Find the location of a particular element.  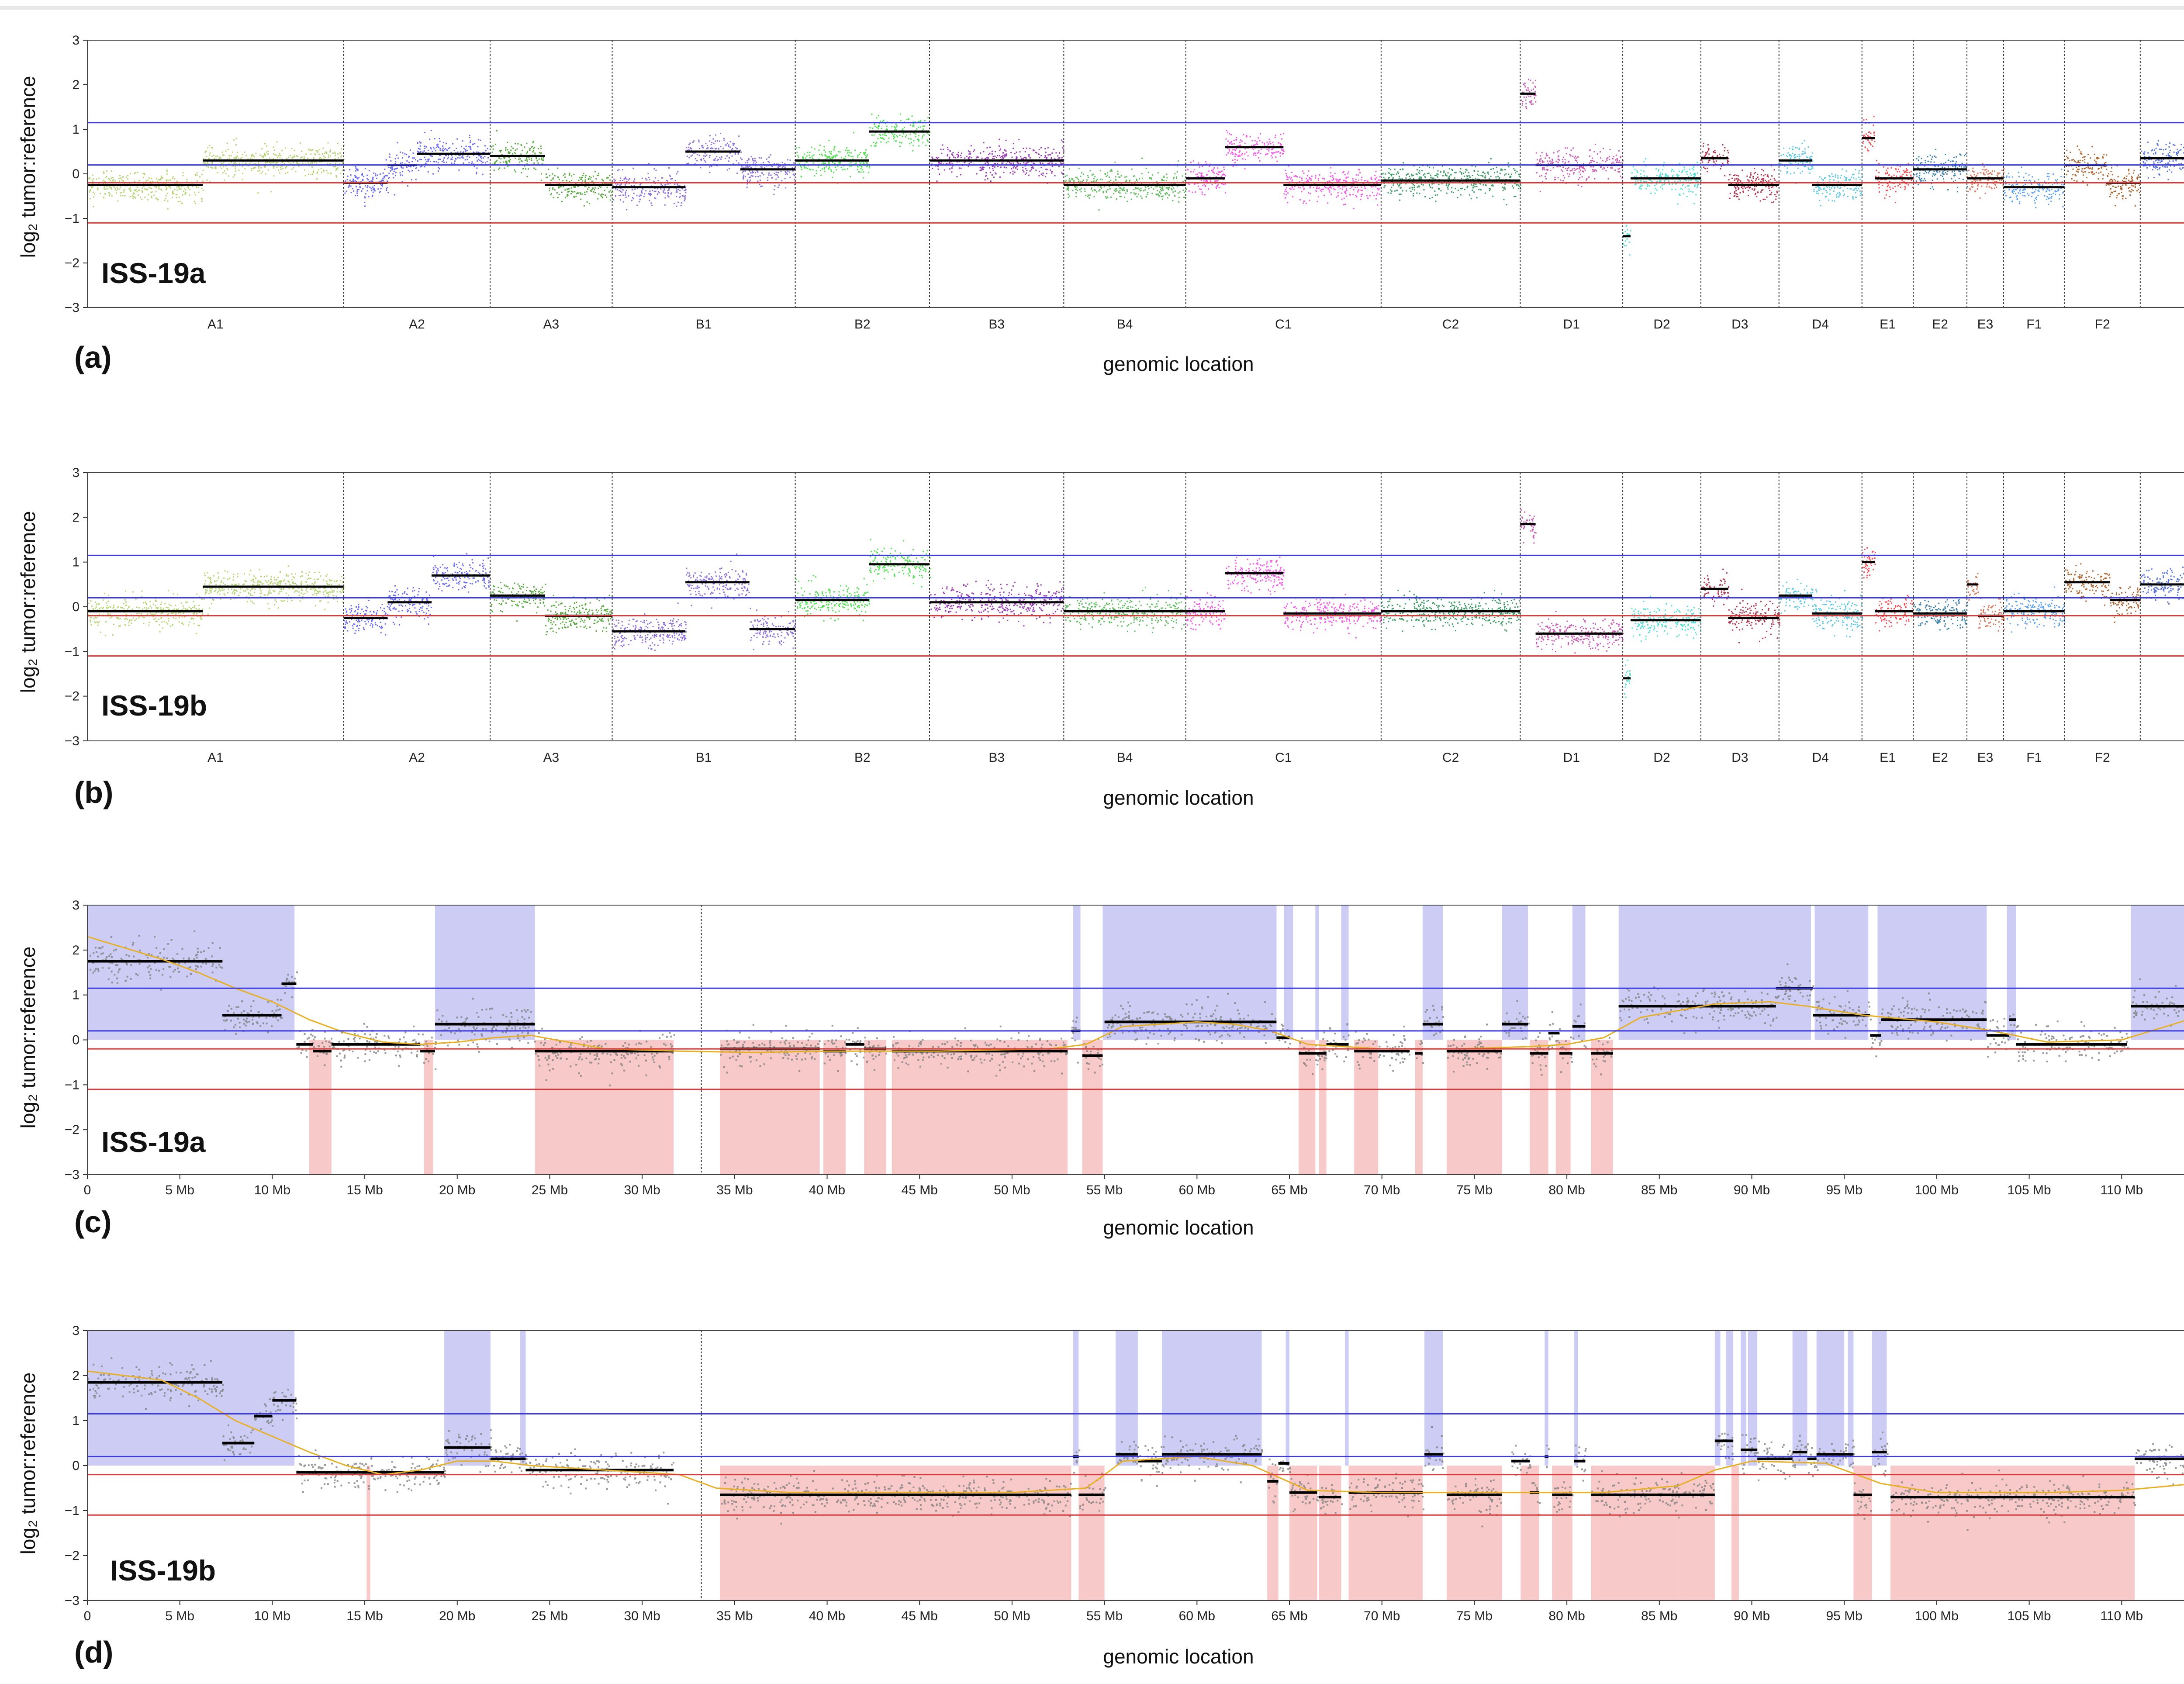

x-tick-label-3-c: 15 Mb is located at coordinates (364, 1190).